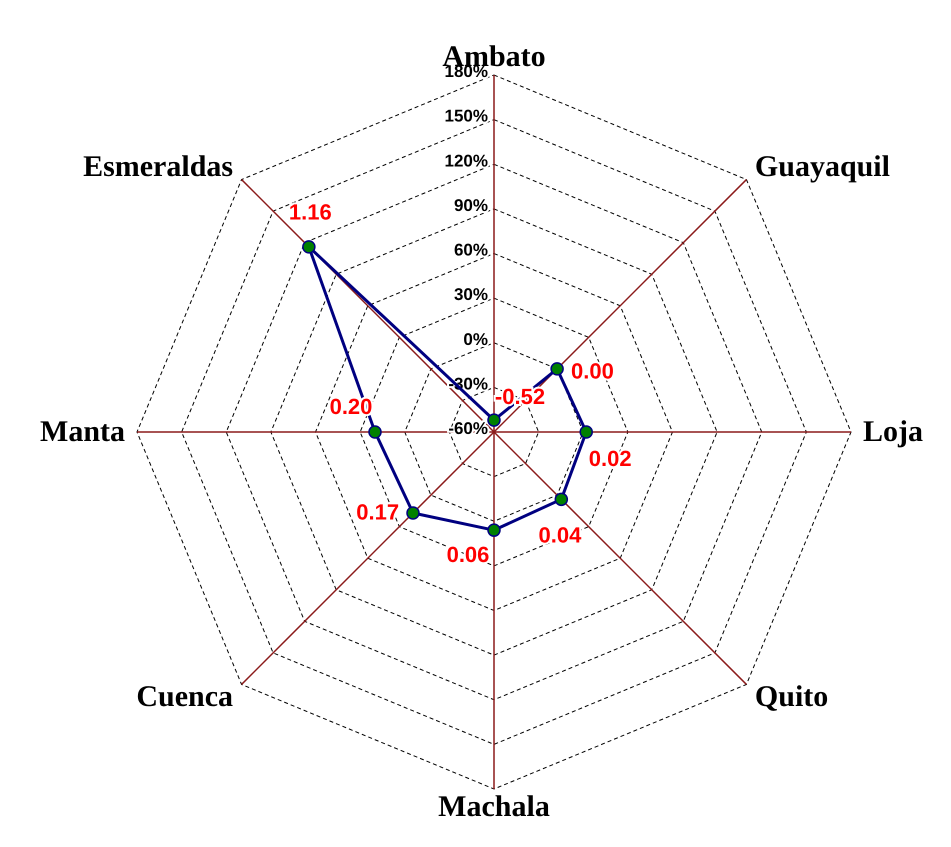 The image size is (951, 847). What do you see at coordinates (82, 431) in the screenshot?
I see `spoke-label: Manta` at bounding box center [82, 431].